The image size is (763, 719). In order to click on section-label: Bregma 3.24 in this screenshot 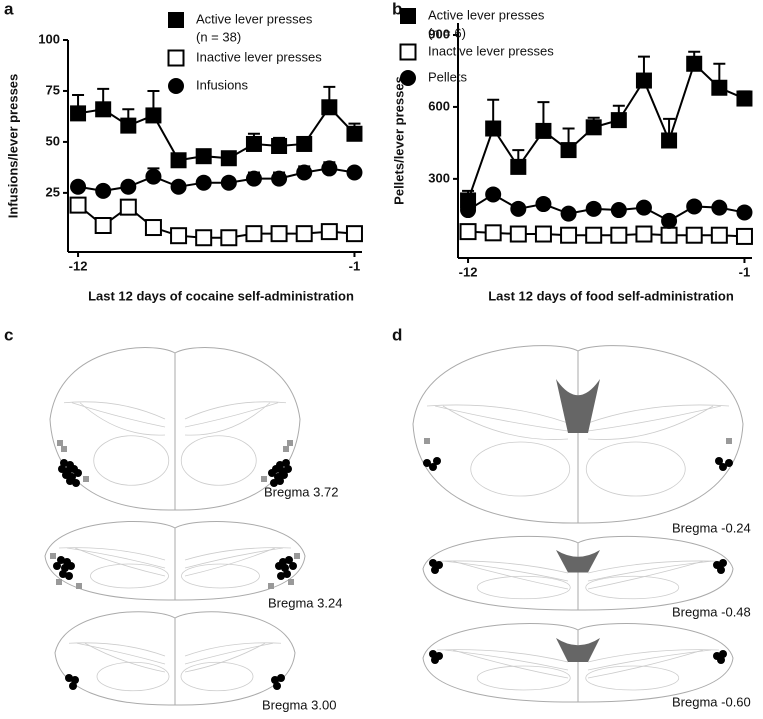, I will do `click(305, 602)`.